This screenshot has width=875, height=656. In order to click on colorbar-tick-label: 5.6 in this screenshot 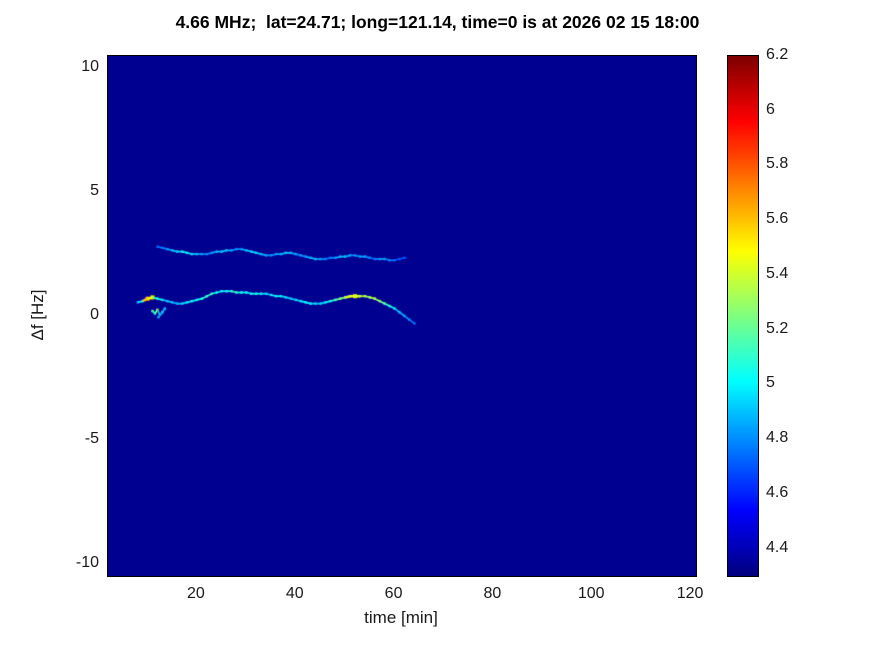, I will do `click(777, 219)`.